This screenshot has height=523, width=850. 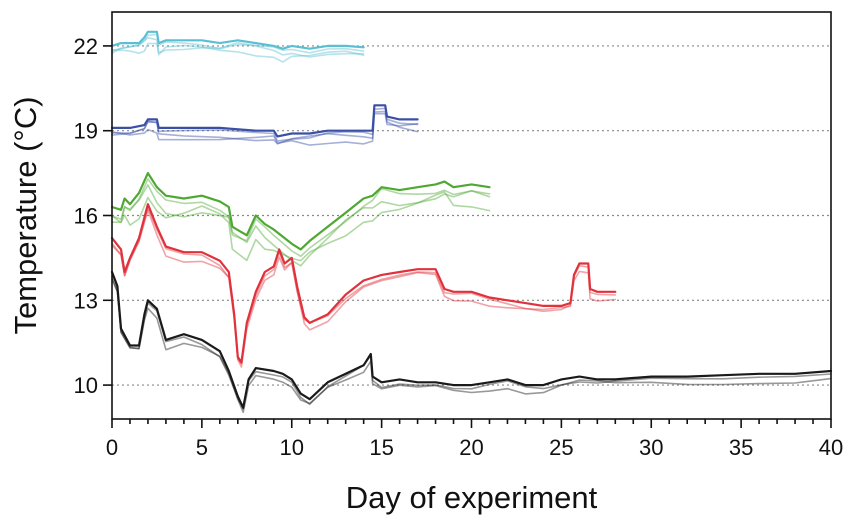 I want to click on x-tick-label: 35, so click(x=741, y=447).